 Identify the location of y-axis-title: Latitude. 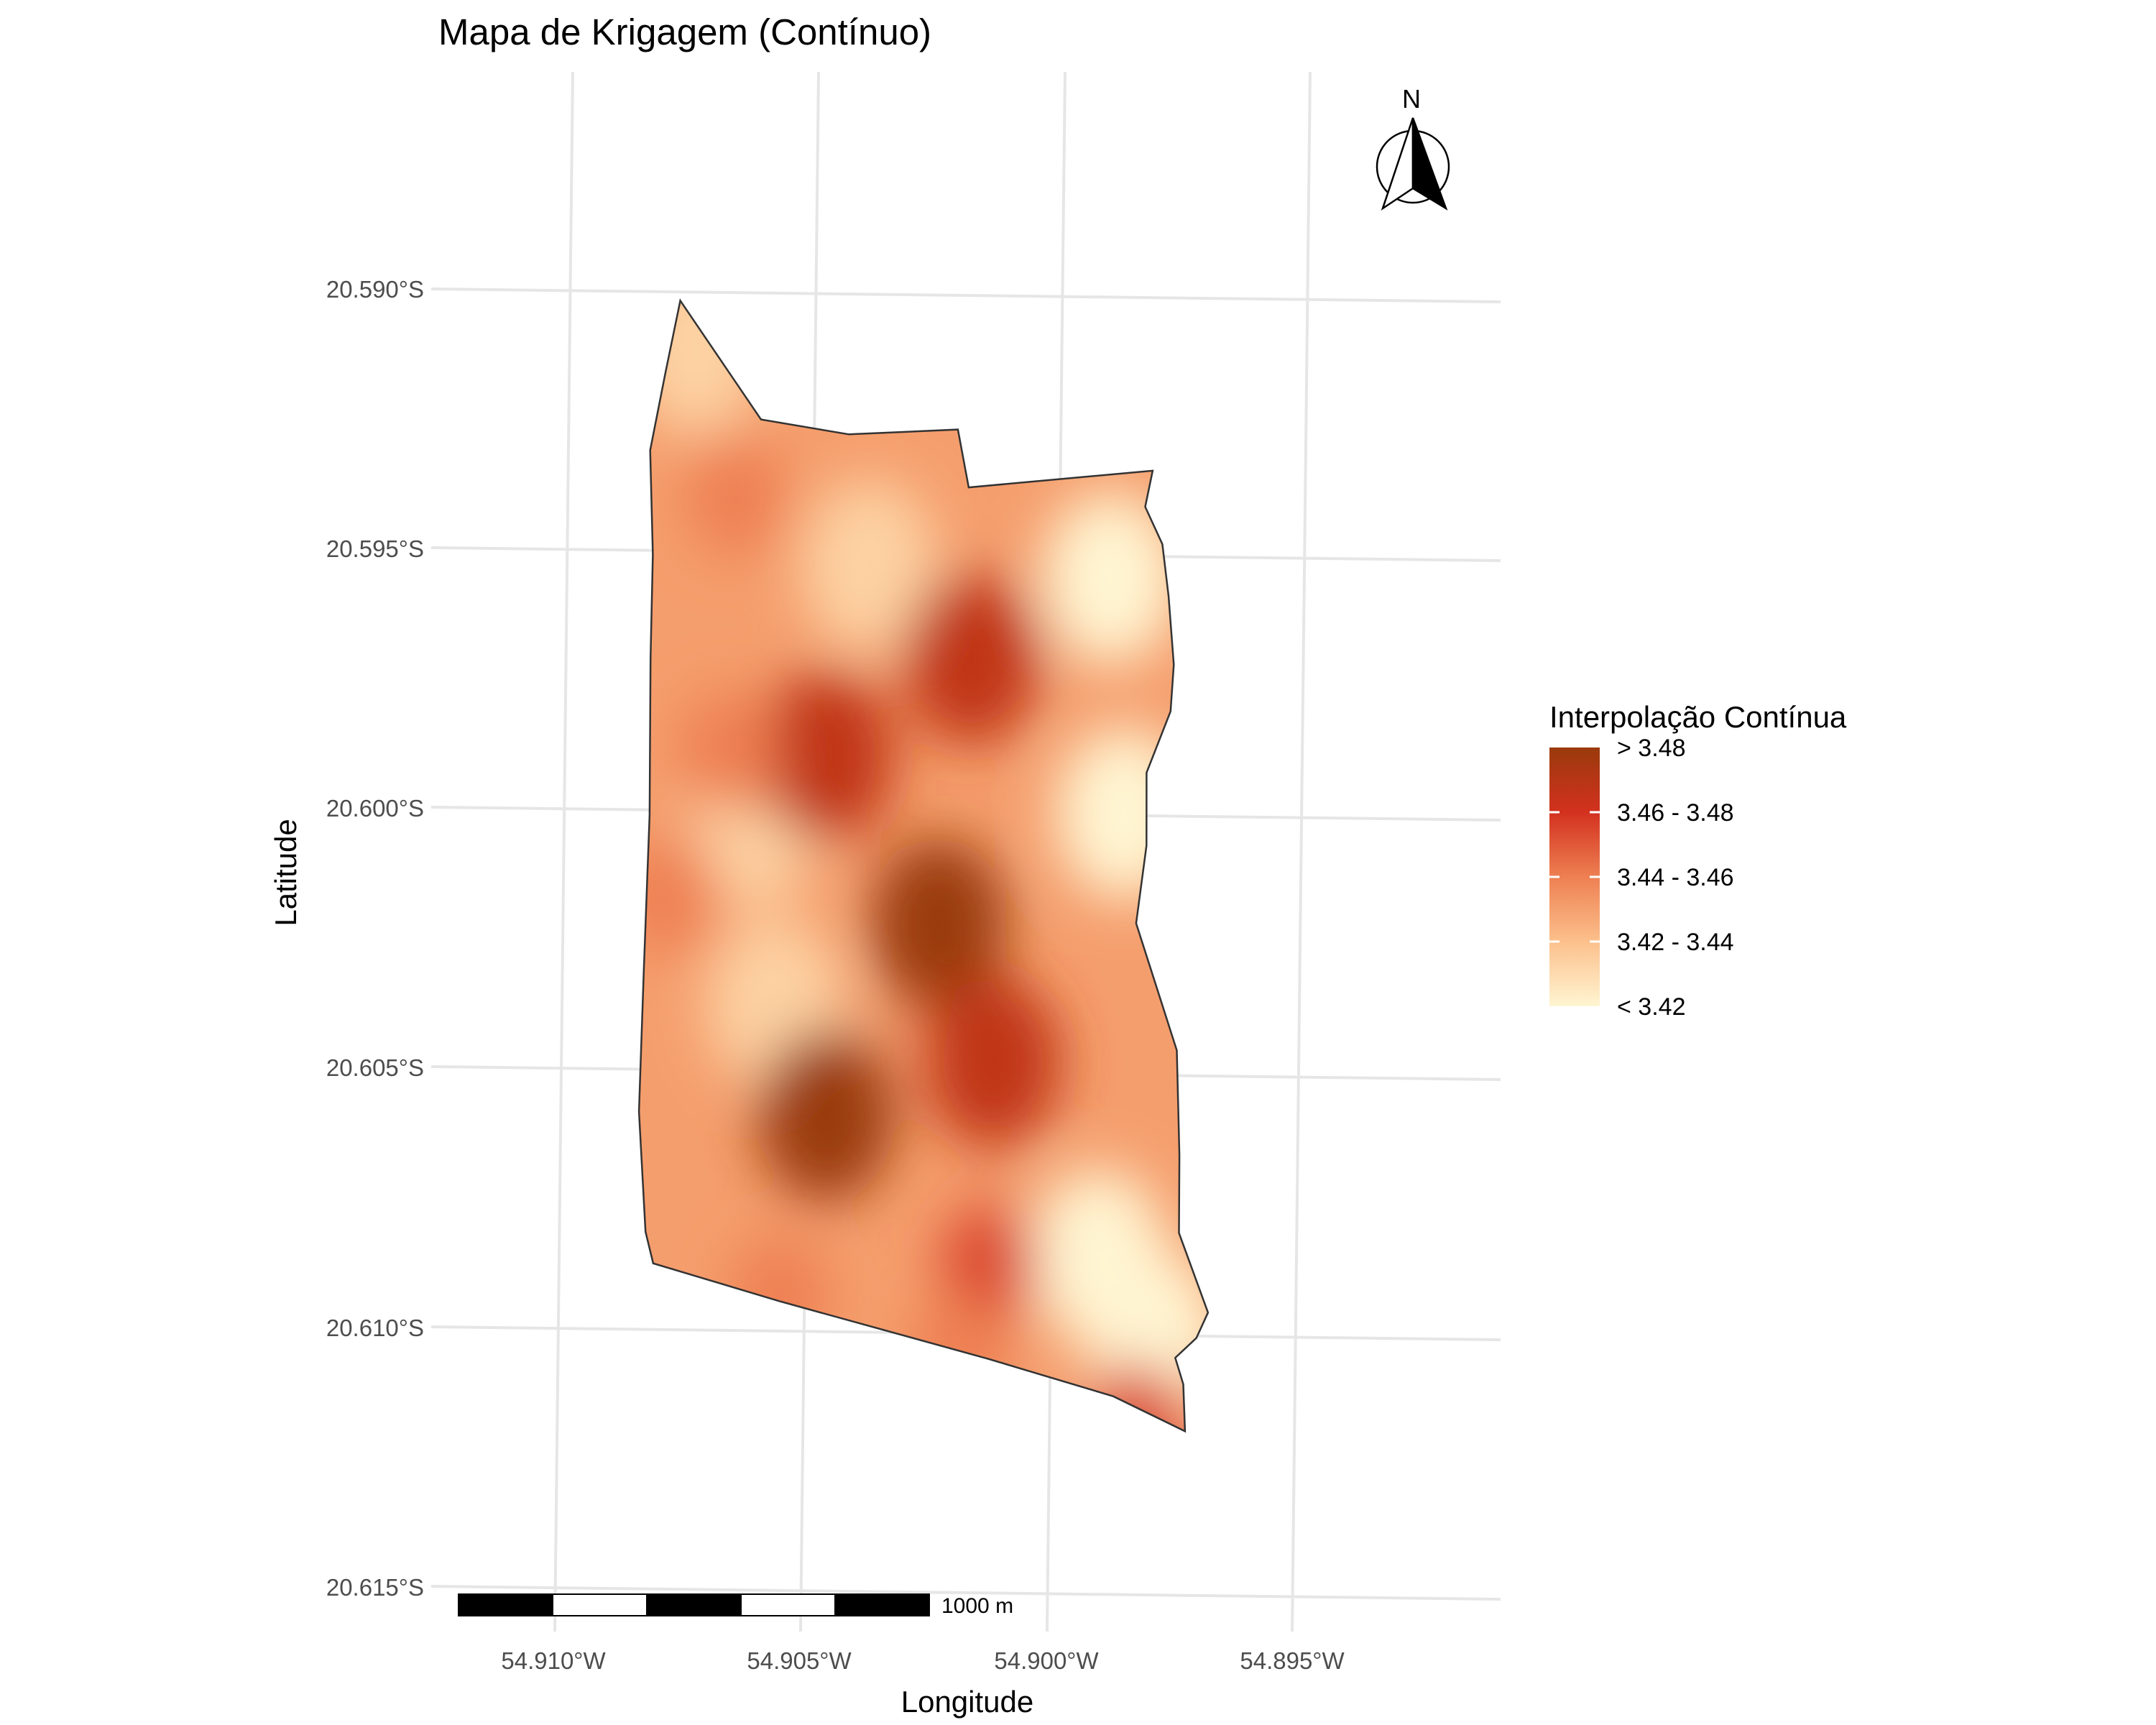
(286, 872).